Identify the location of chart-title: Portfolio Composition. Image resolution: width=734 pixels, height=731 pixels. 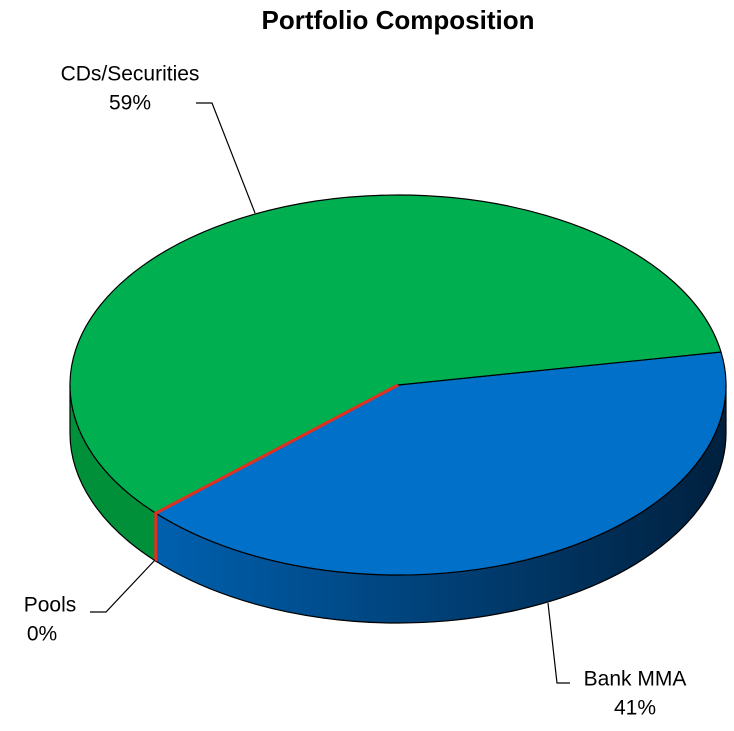
(398, 20).